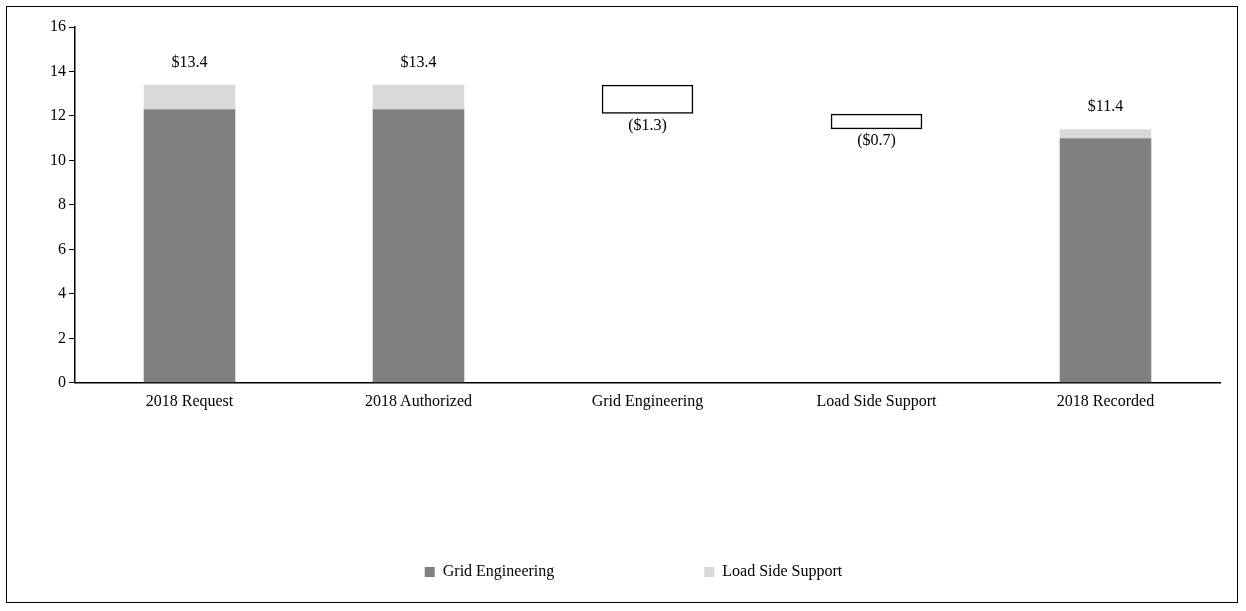 The image size is (1246, 611). What do you see at coordinates (1105, 400) in the screenshot?
I see `x-tick-label: 2018 Recorded` at bounding box center [1105, 400].